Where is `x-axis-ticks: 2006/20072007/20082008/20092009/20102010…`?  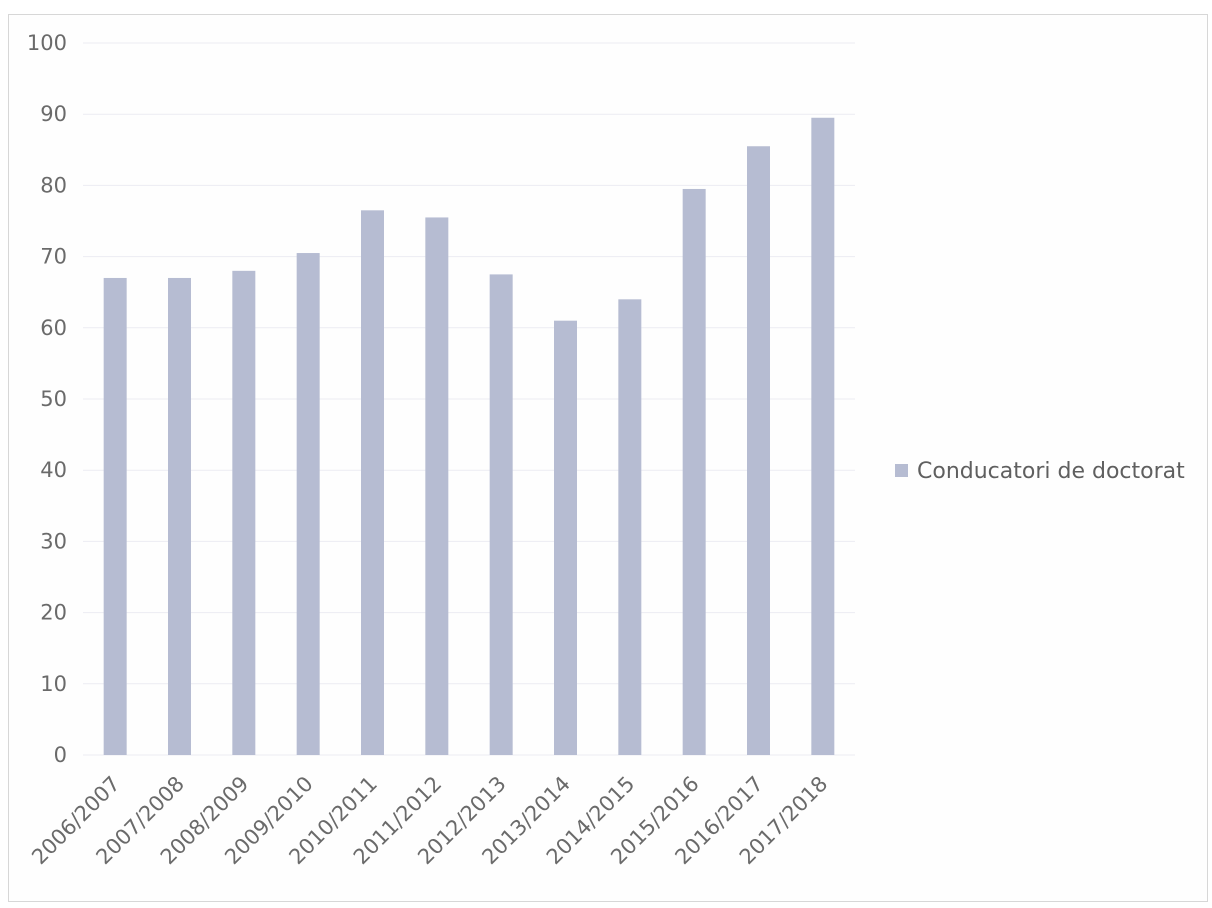 x-axis-ticks: 2006/20072007/20082008/20092009/20102010… is located at coordinates (429, 821).